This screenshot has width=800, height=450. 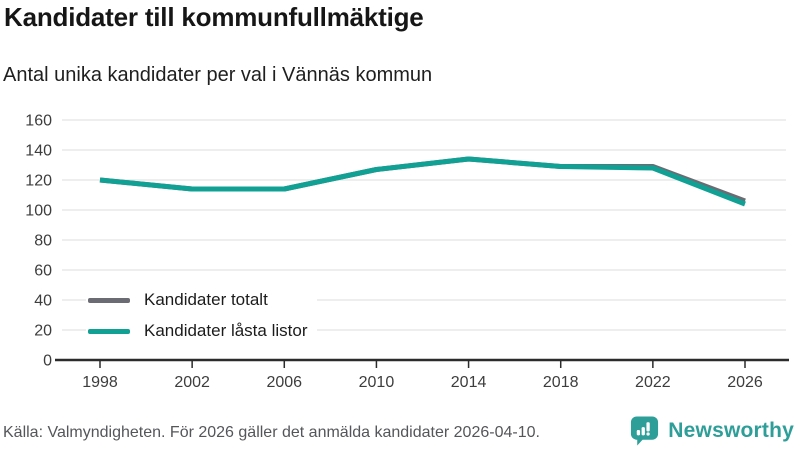 I want to click on page-title: Kandidater till kommunfullmäktige, so click(x=214, y=17).